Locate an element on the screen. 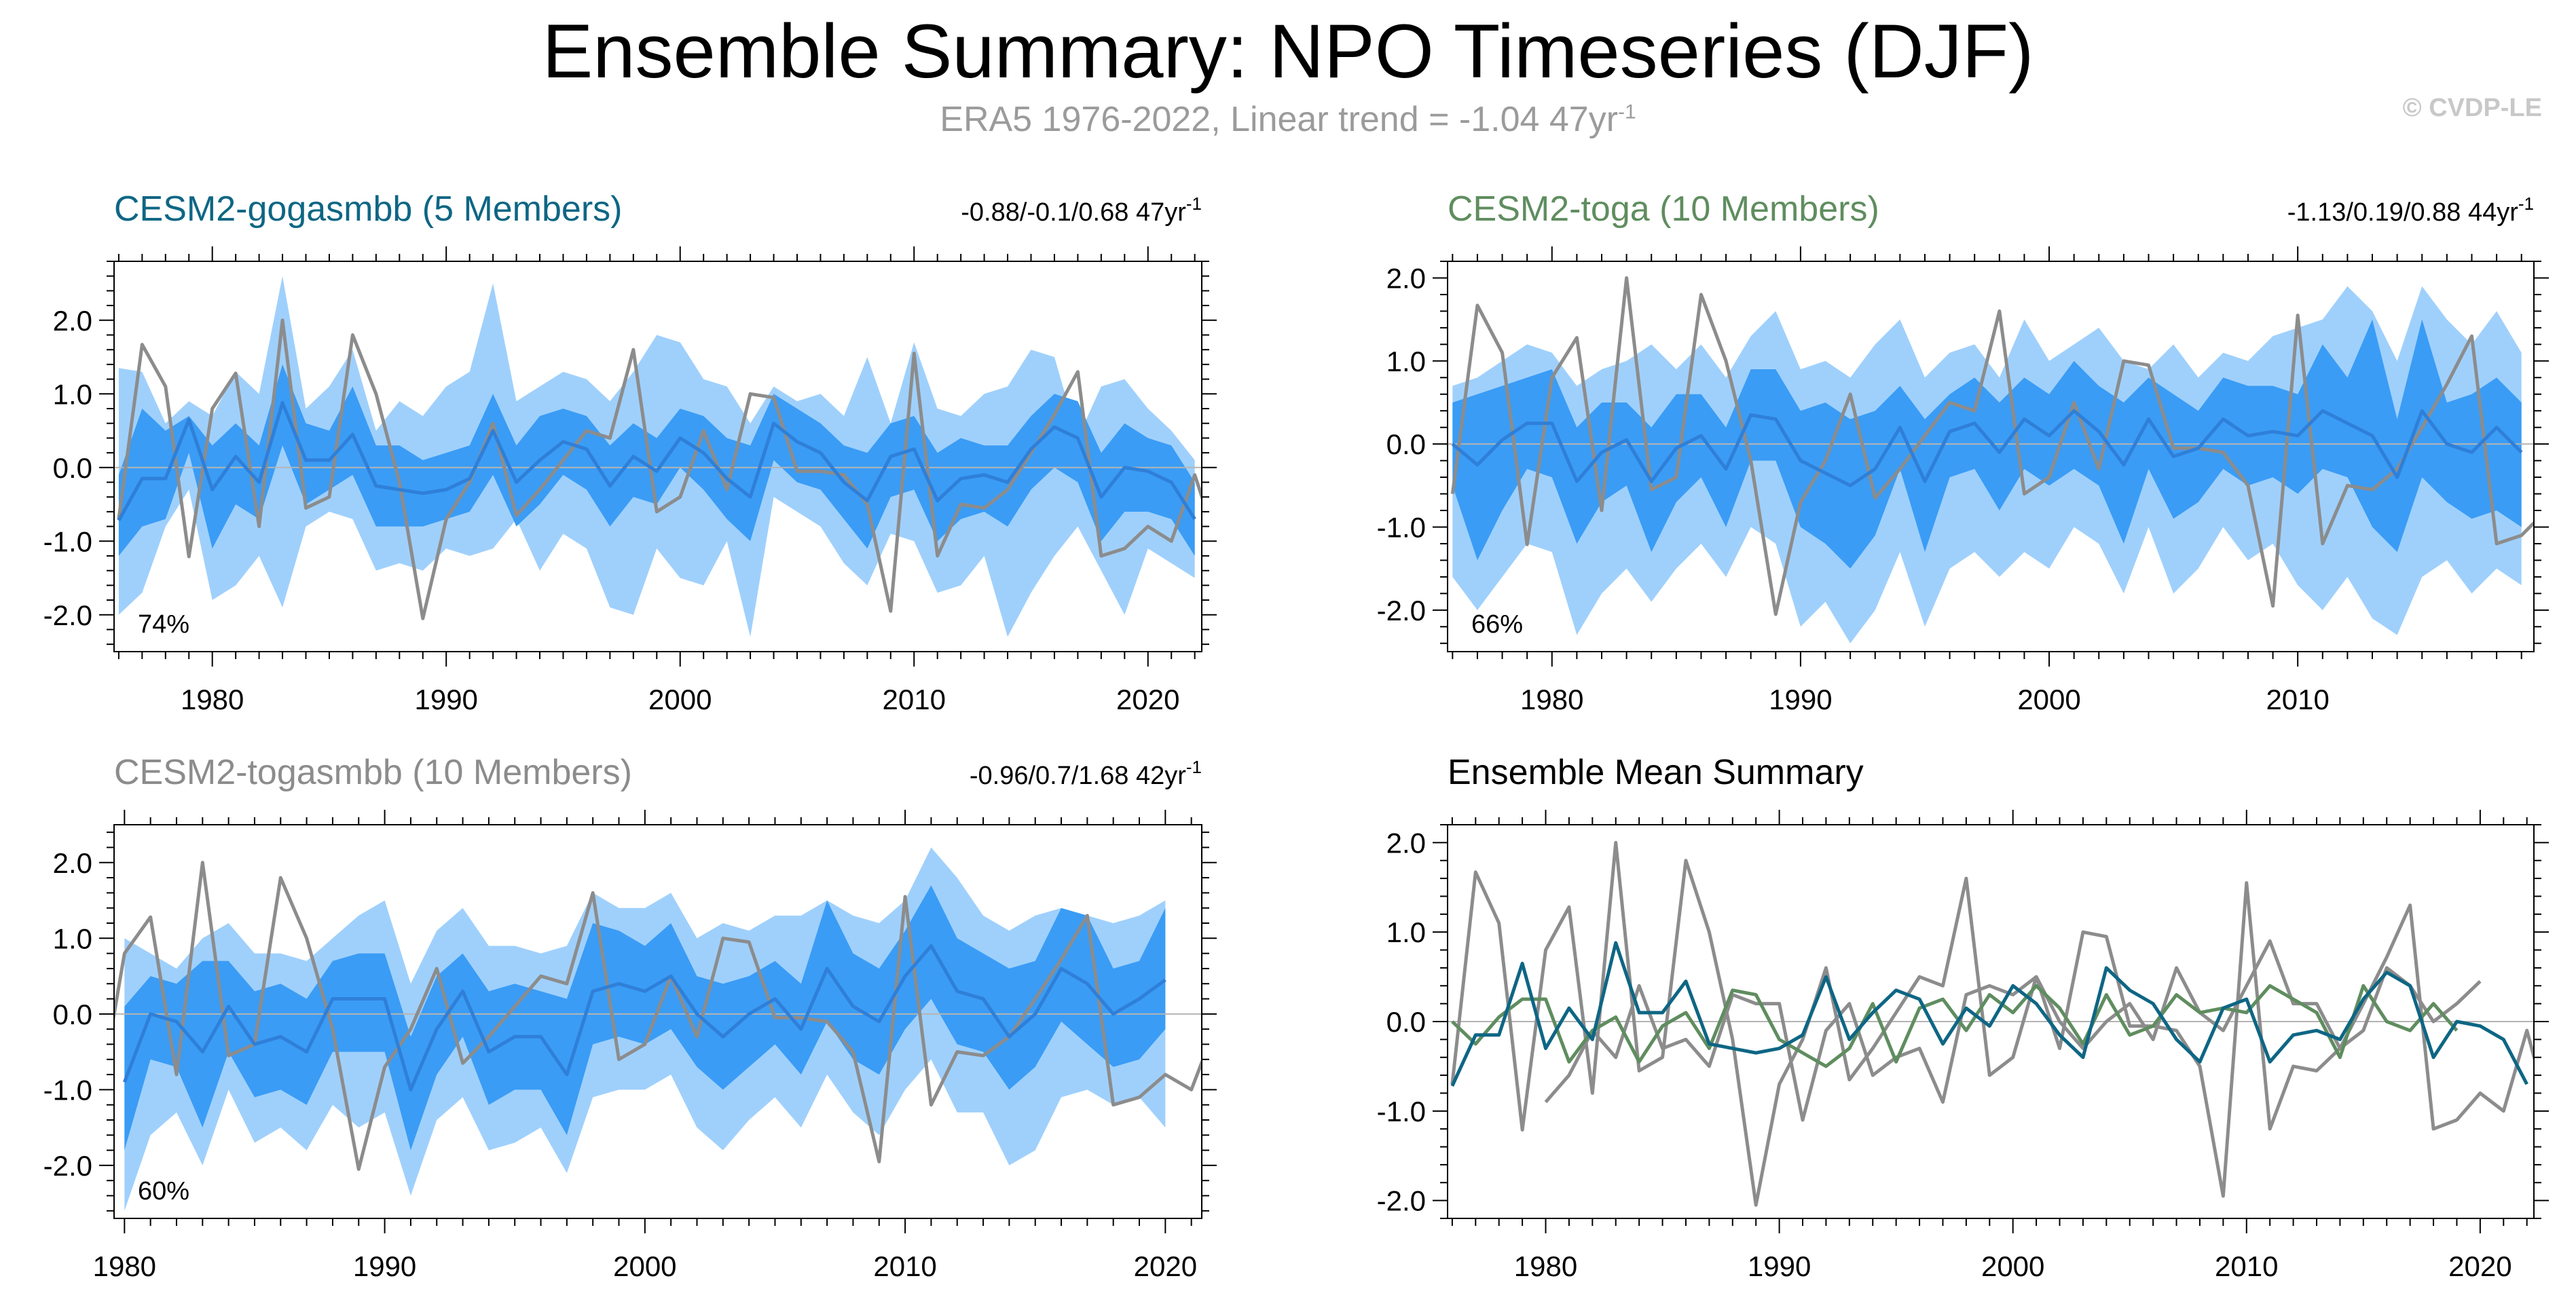 Image resolution: width=2576 pixels, height=1308 pixels. percent-label: 66% is located at coordinates (1497, 624).